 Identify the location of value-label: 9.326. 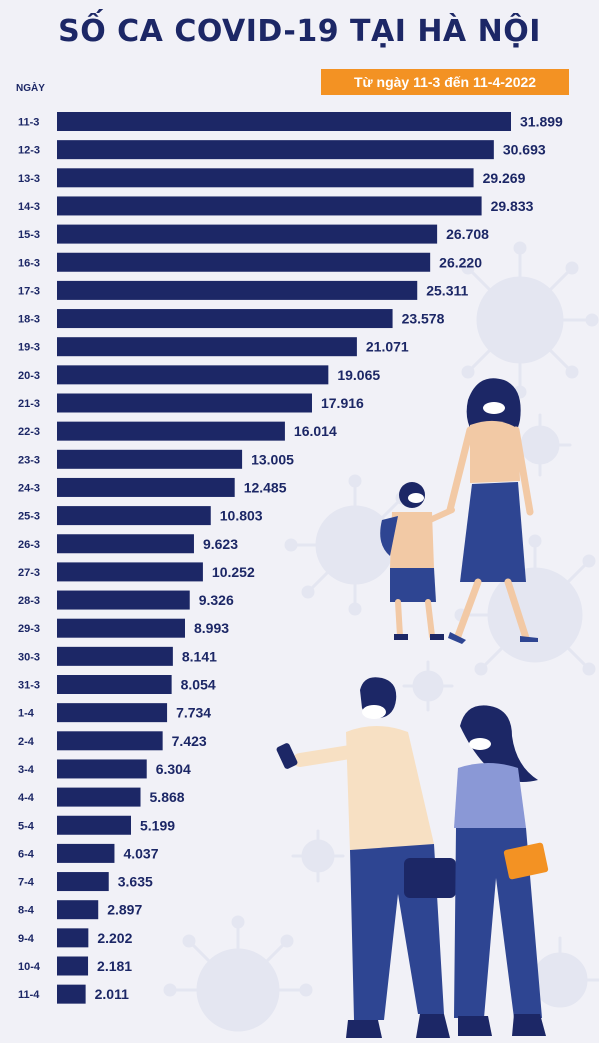
(216, 600).